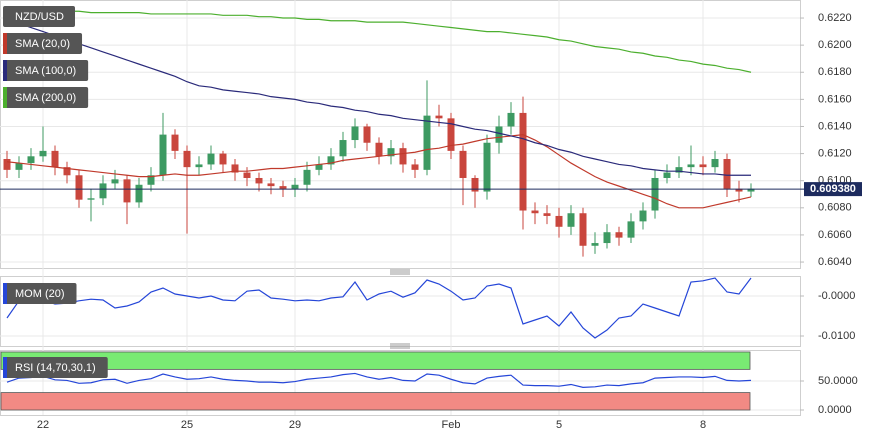  I want to click on y-tick-label: 0.6140, so click(835, 126).